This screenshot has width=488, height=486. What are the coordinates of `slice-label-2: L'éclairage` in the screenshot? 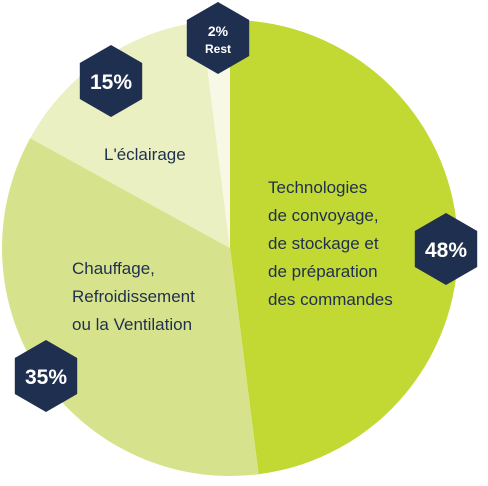 It's located at (145, 154).